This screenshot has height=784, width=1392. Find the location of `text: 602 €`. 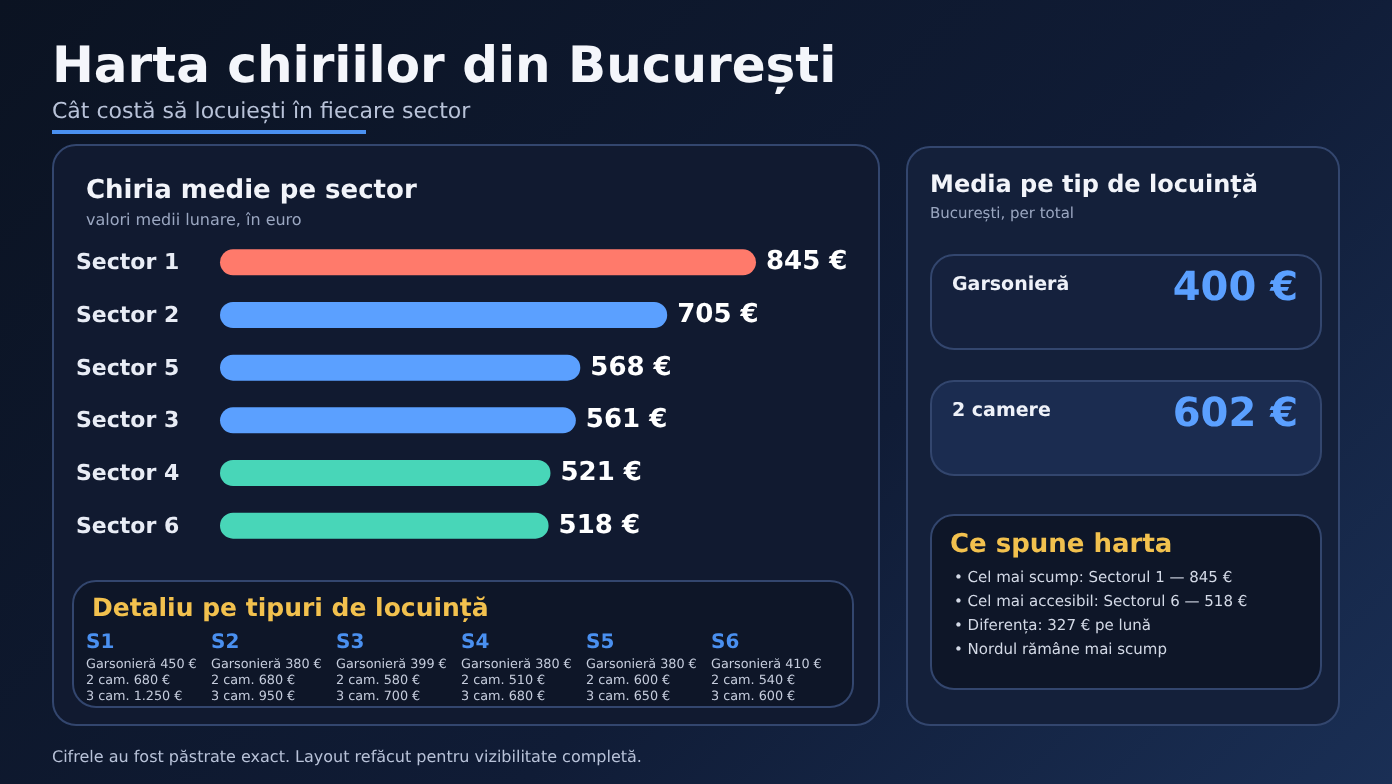

text: 602 € is located at coordinates (1235, 412).